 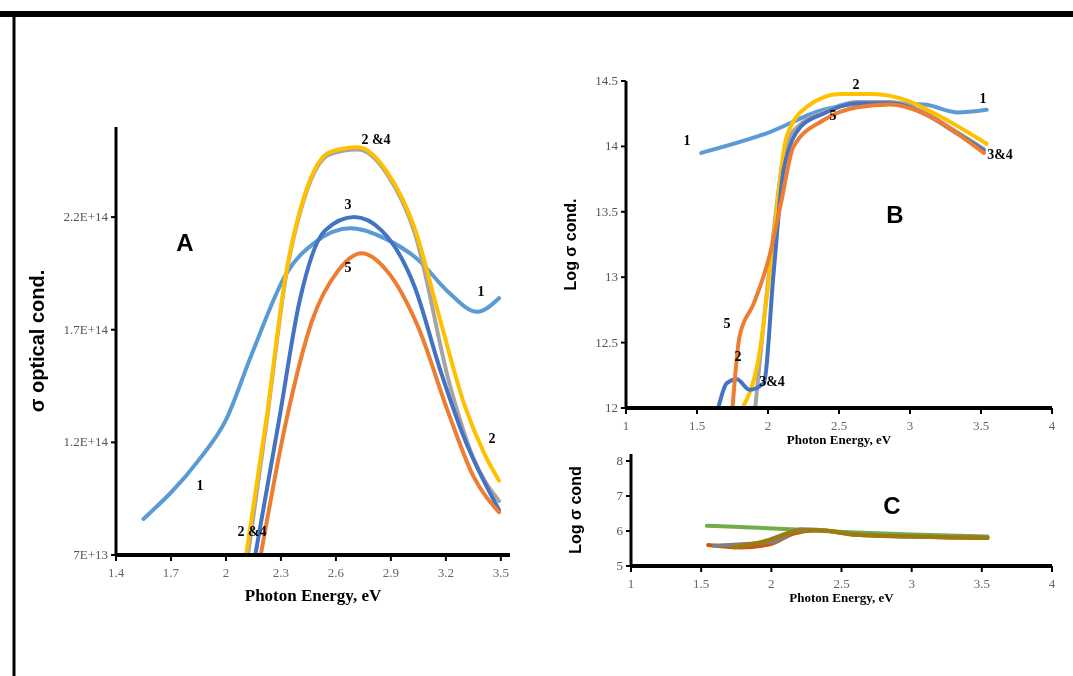 What do you see at coordinates (612, 146) in the screenshot?
I see `y-tick-label: 14` at bounding box center [612, 146].